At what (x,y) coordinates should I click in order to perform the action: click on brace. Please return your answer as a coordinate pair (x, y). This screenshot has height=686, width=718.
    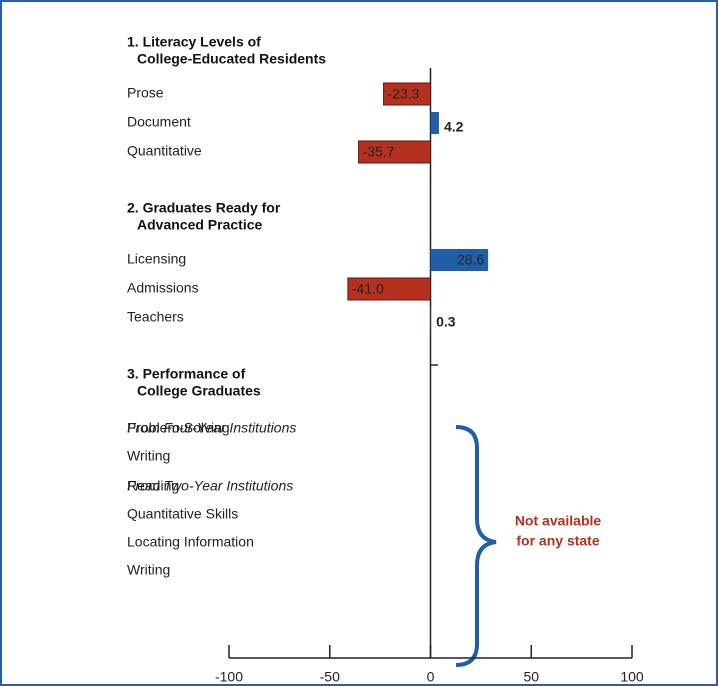
    Looking at the image, I should click on (476, 546).